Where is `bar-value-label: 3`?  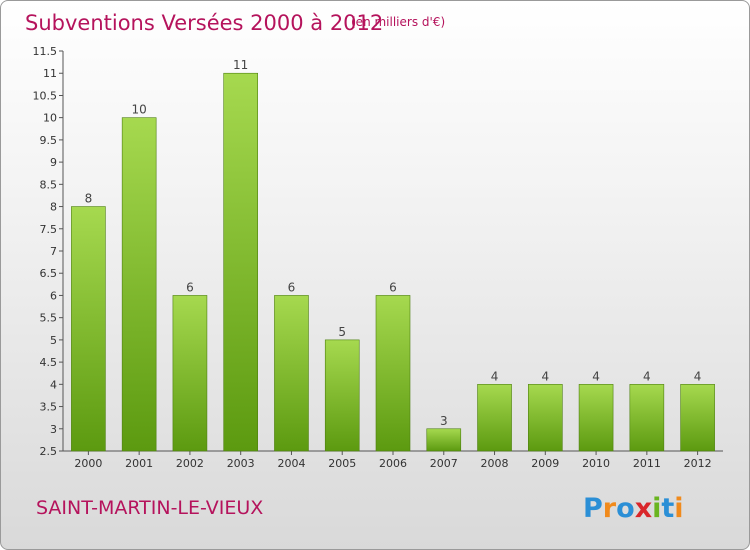
bar-value-label: 3 is located at coordinates (444, 421).